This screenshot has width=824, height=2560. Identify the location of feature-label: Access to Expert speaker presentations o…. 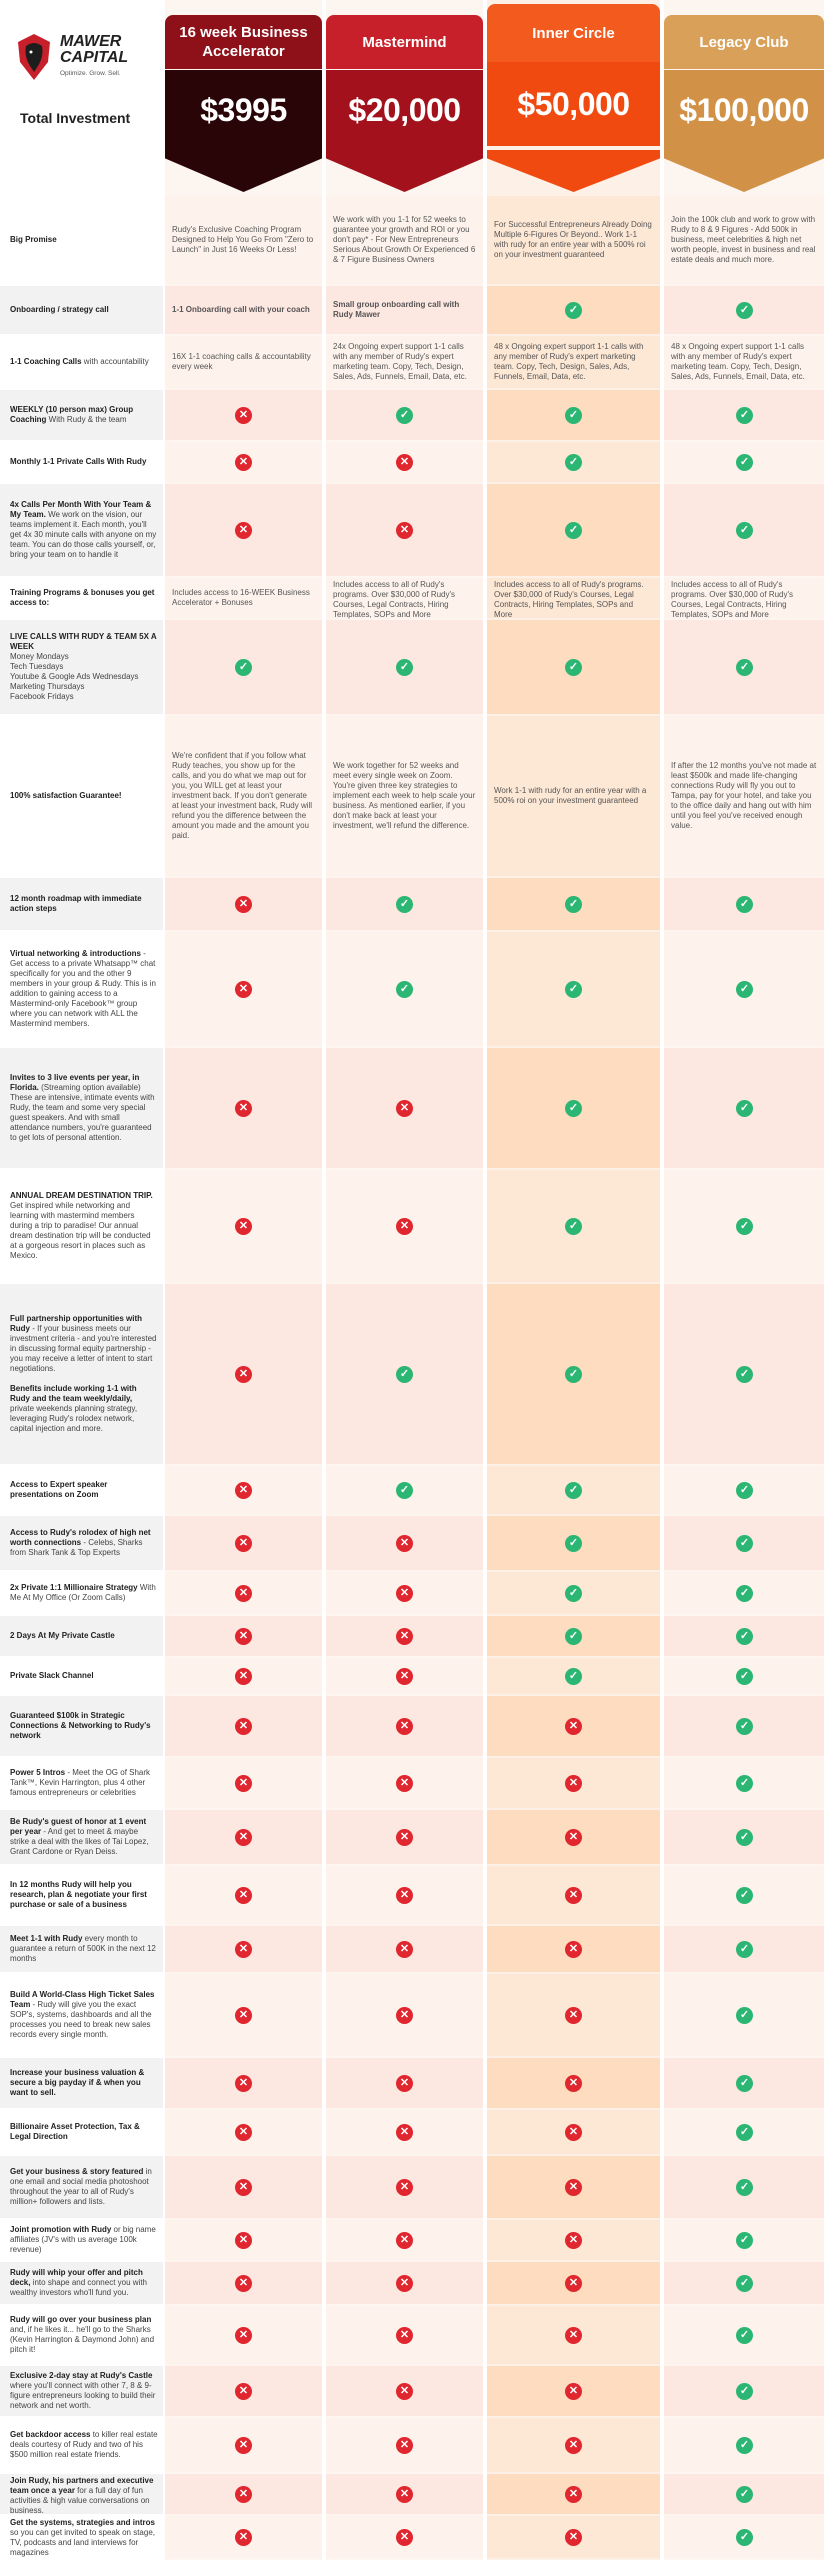
(59, 1489).